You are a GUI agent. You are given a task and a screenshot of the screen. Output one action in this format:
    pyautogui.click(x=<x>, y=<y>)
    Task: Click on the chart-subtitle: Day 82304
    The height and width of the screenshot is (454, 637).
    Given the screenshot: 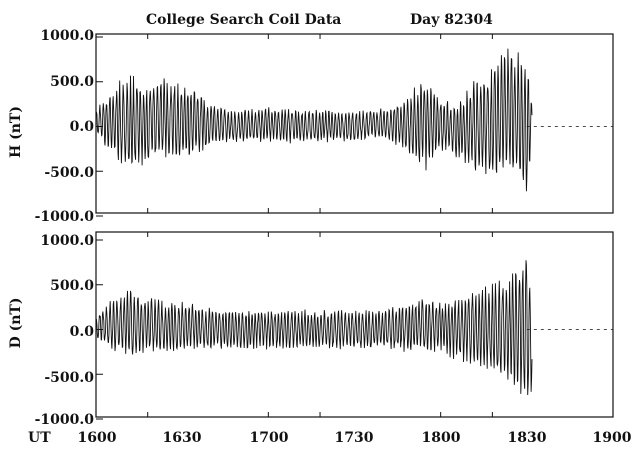 What is the action you would take?
    pyautogui.click(x=451, y=20)
    